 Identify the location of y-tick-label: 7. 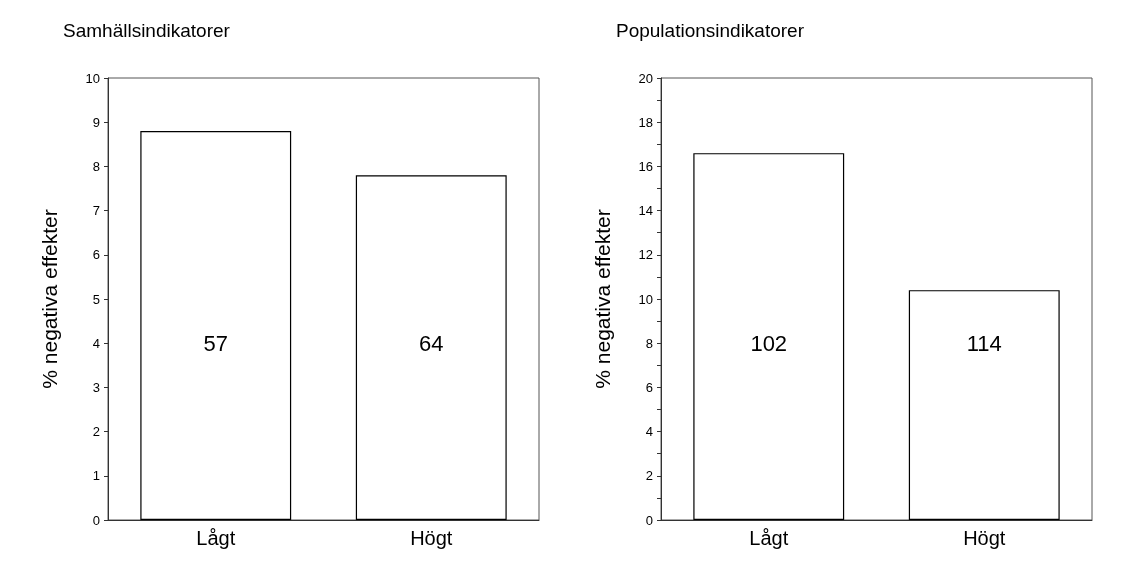
(96, 211).